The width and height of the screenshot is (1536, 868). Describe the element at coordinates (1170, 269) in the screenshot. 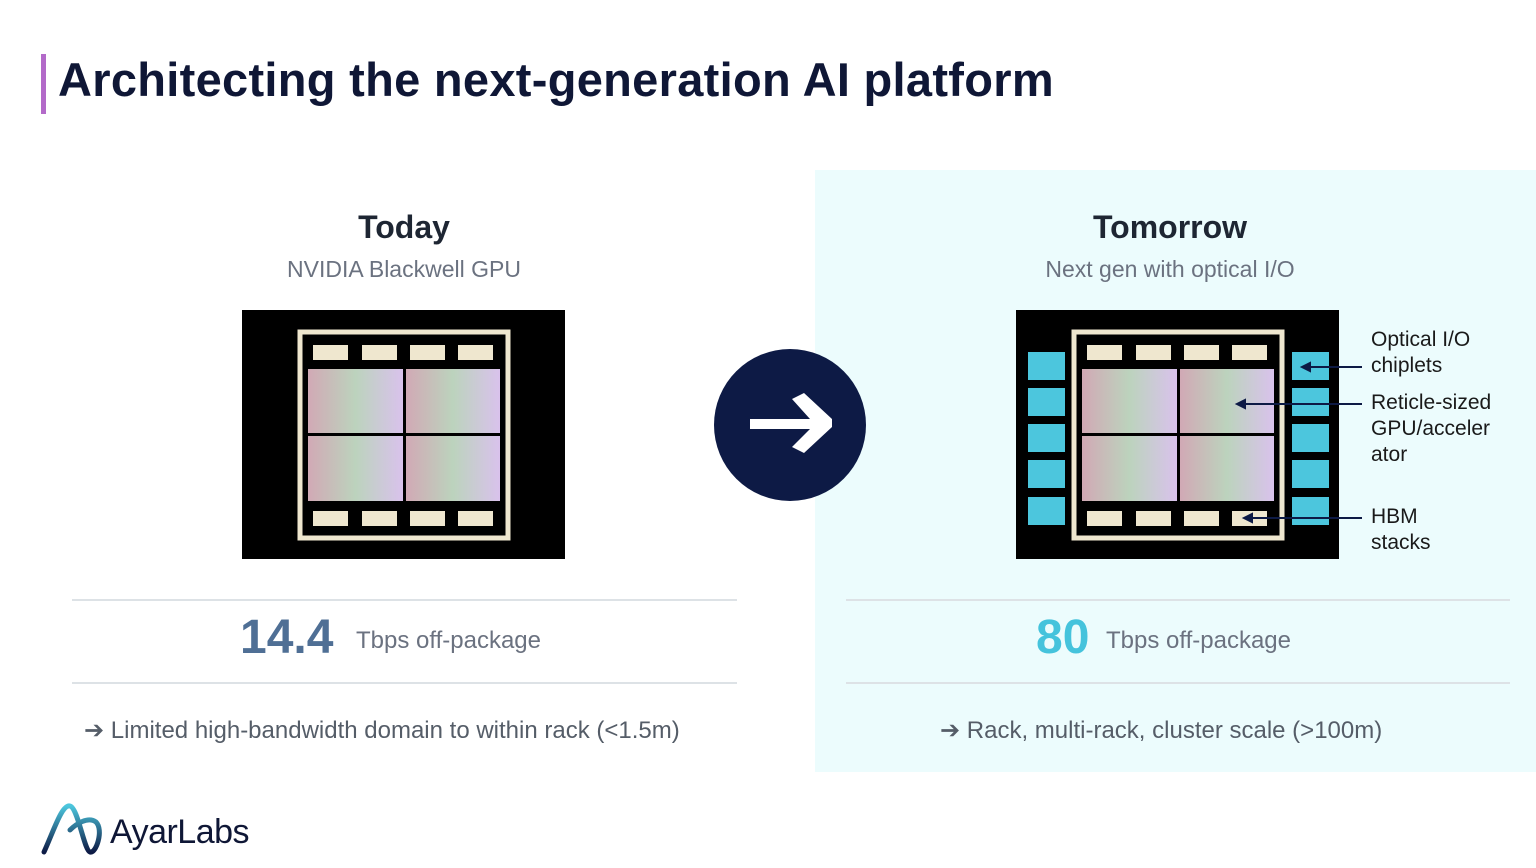

I see `tomorrow-subheading: Next gen with optical I/O` at that location.